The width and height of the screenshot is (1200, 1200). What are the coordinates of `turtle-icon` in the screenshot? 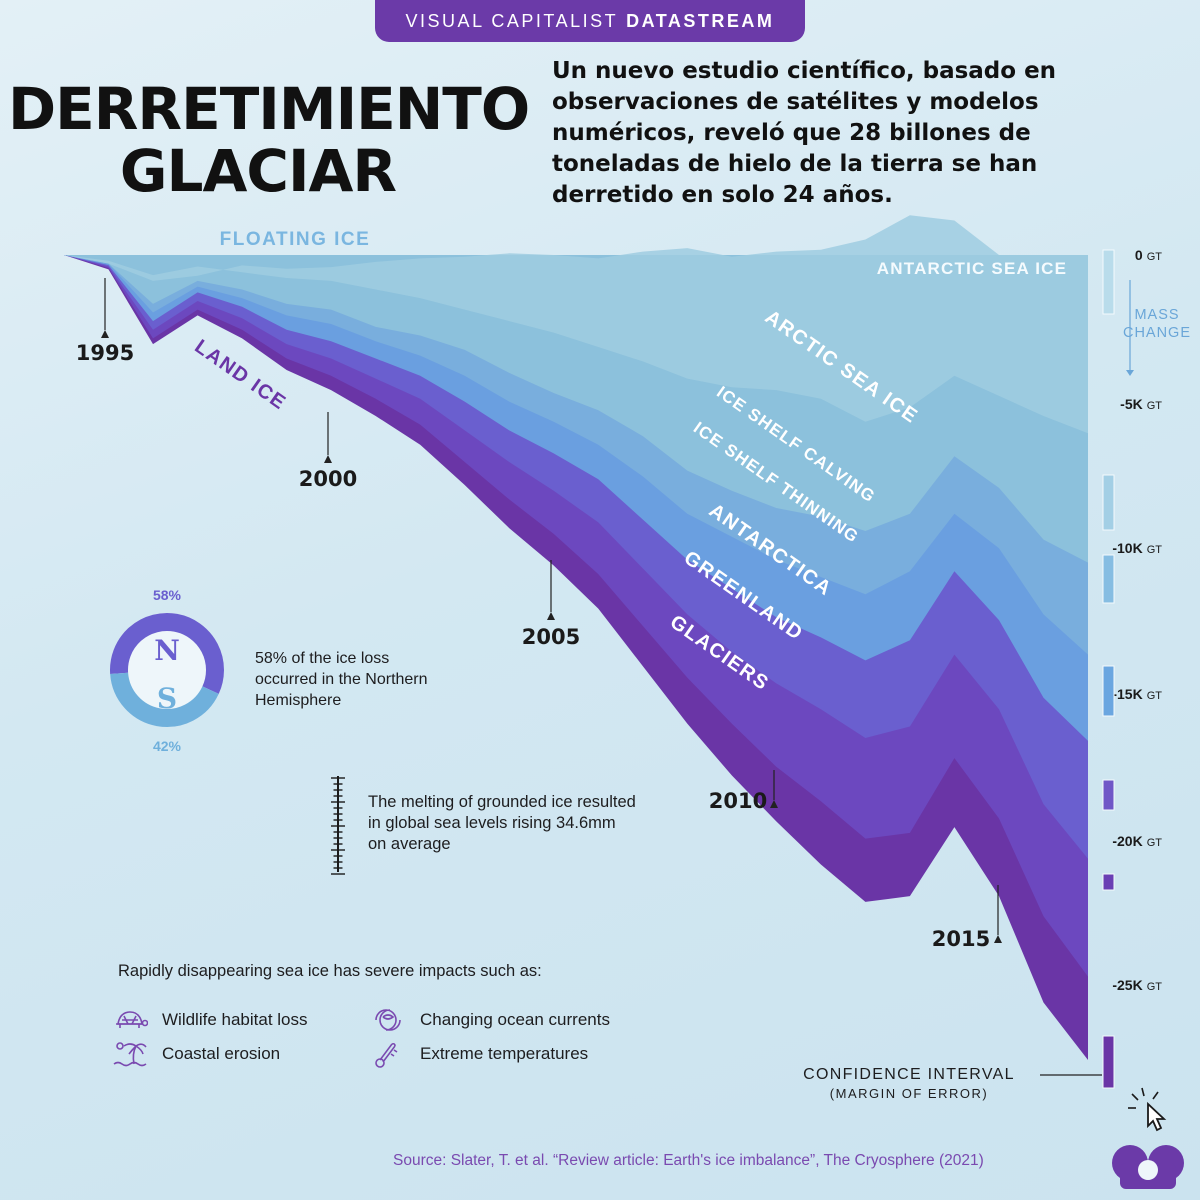 It's located at (130, 1020).